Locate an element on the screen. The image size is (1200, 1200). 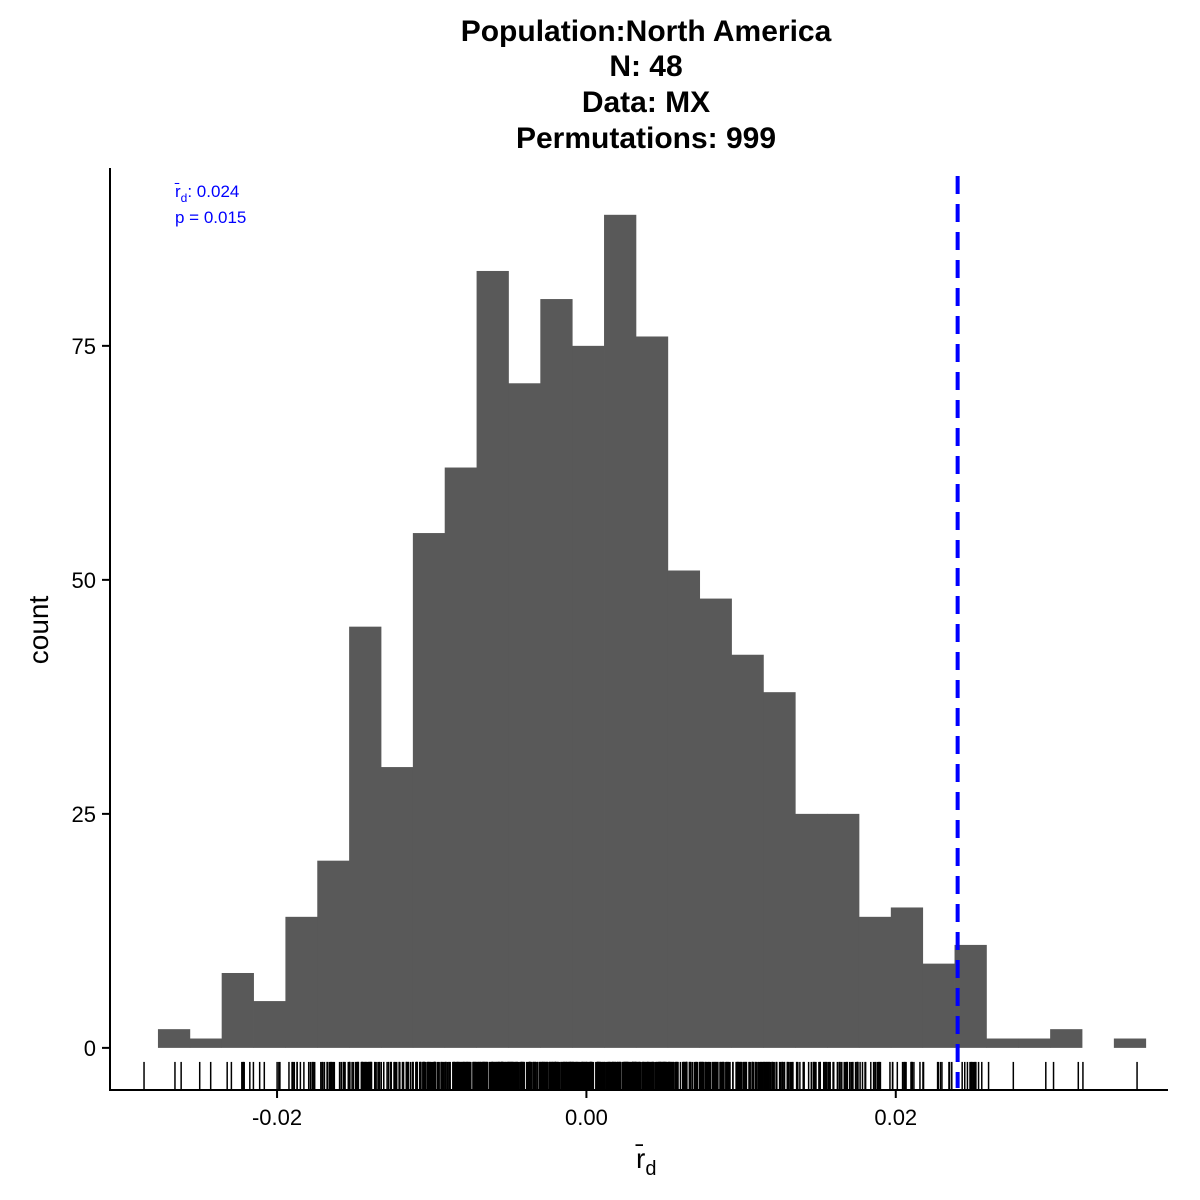
annotation-stat-value: : 0.024 is located at coordinates (213, 191).